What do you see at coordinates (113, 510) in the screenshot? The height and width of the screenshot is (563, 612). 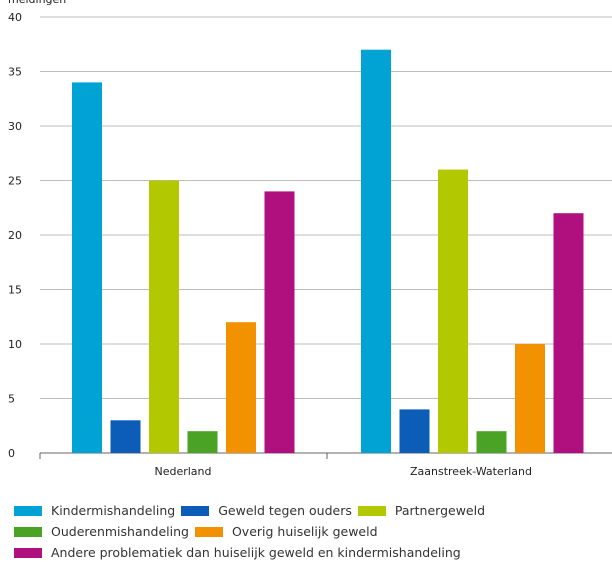 I see `legend-label: Kindermishandeling` at bounding box center [113, 510].